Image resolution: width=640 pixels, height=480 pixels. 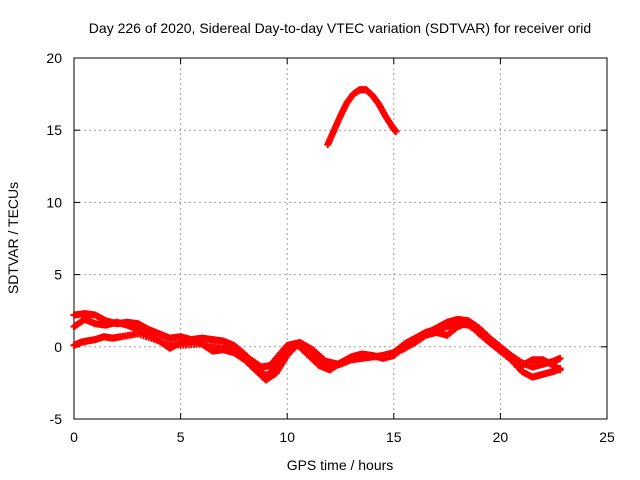 I want to click on x-axis-label: GPS time / hours, so click(x=340, y=465).